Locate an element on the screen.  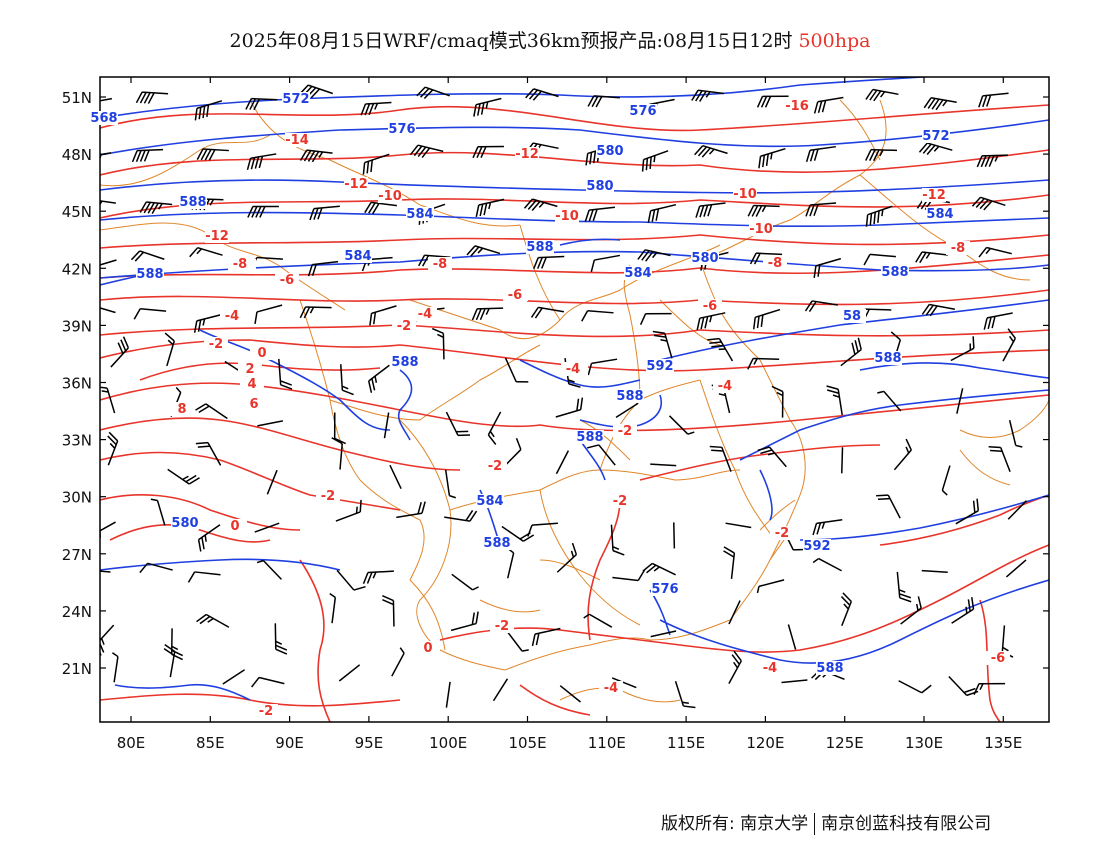
height-contour-label: 580 is located at coordinates (609, 151).